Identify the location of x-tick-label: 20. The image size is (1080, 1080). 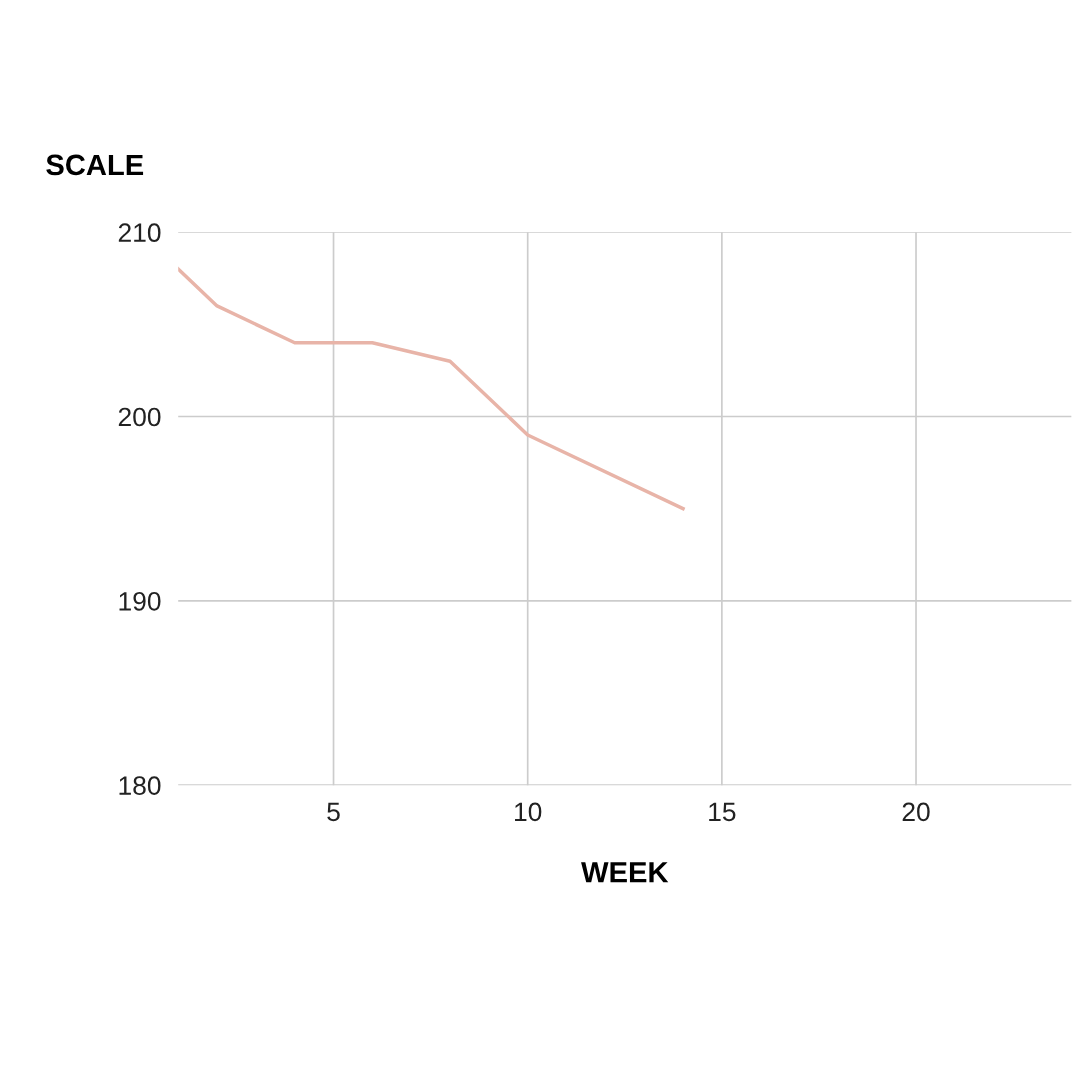
(916, 812).